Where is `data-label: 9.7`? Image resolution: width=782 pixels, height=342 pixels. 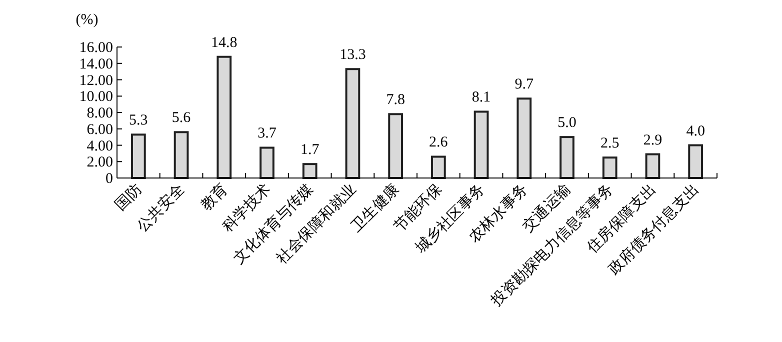 data-label: 9.7 is located at coordinates (524, 84).